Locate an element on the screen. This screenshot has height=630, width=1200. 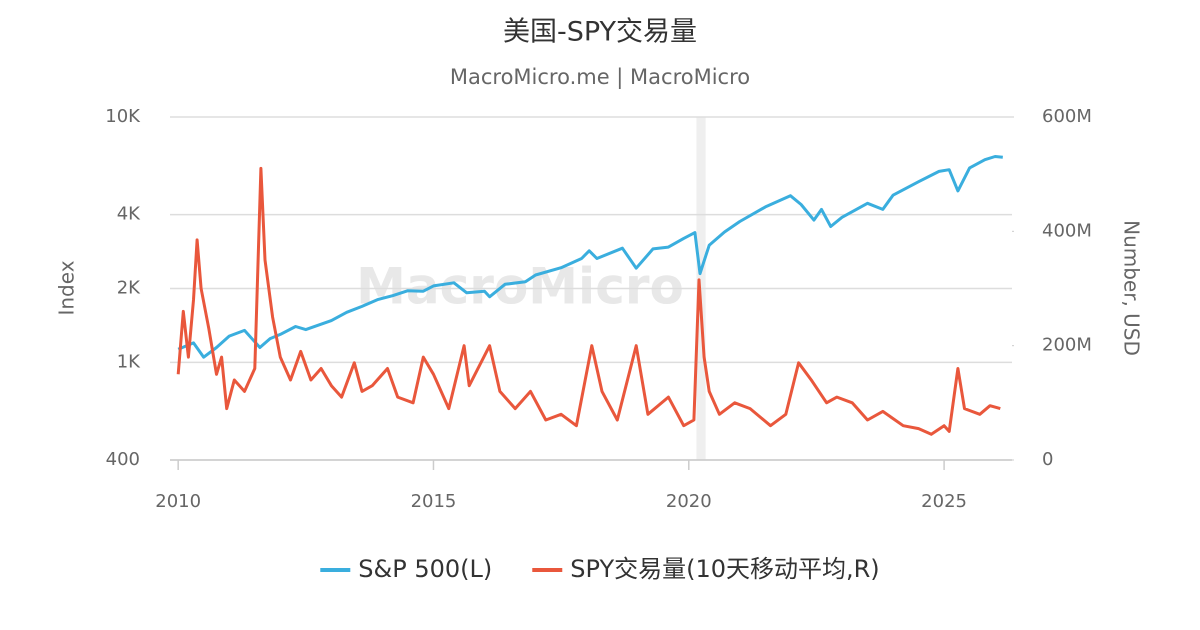
x-tick-label: 2020 is located at coordinates (689, 501).